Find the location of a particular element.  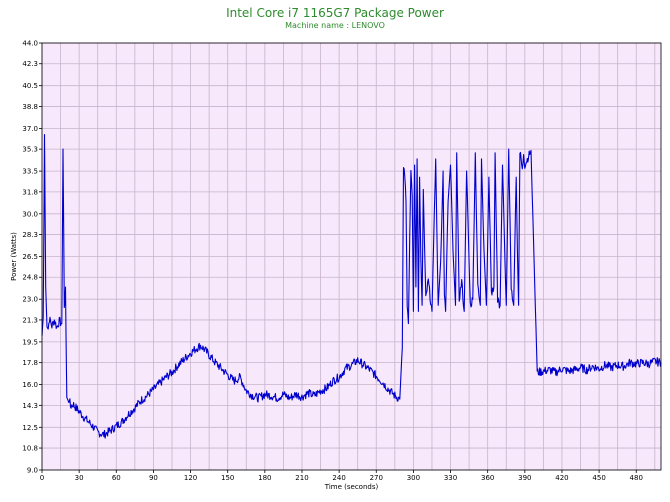

chart-title: Intel Core i7 1165G7 Package Power is located at coordinates (335, 13).